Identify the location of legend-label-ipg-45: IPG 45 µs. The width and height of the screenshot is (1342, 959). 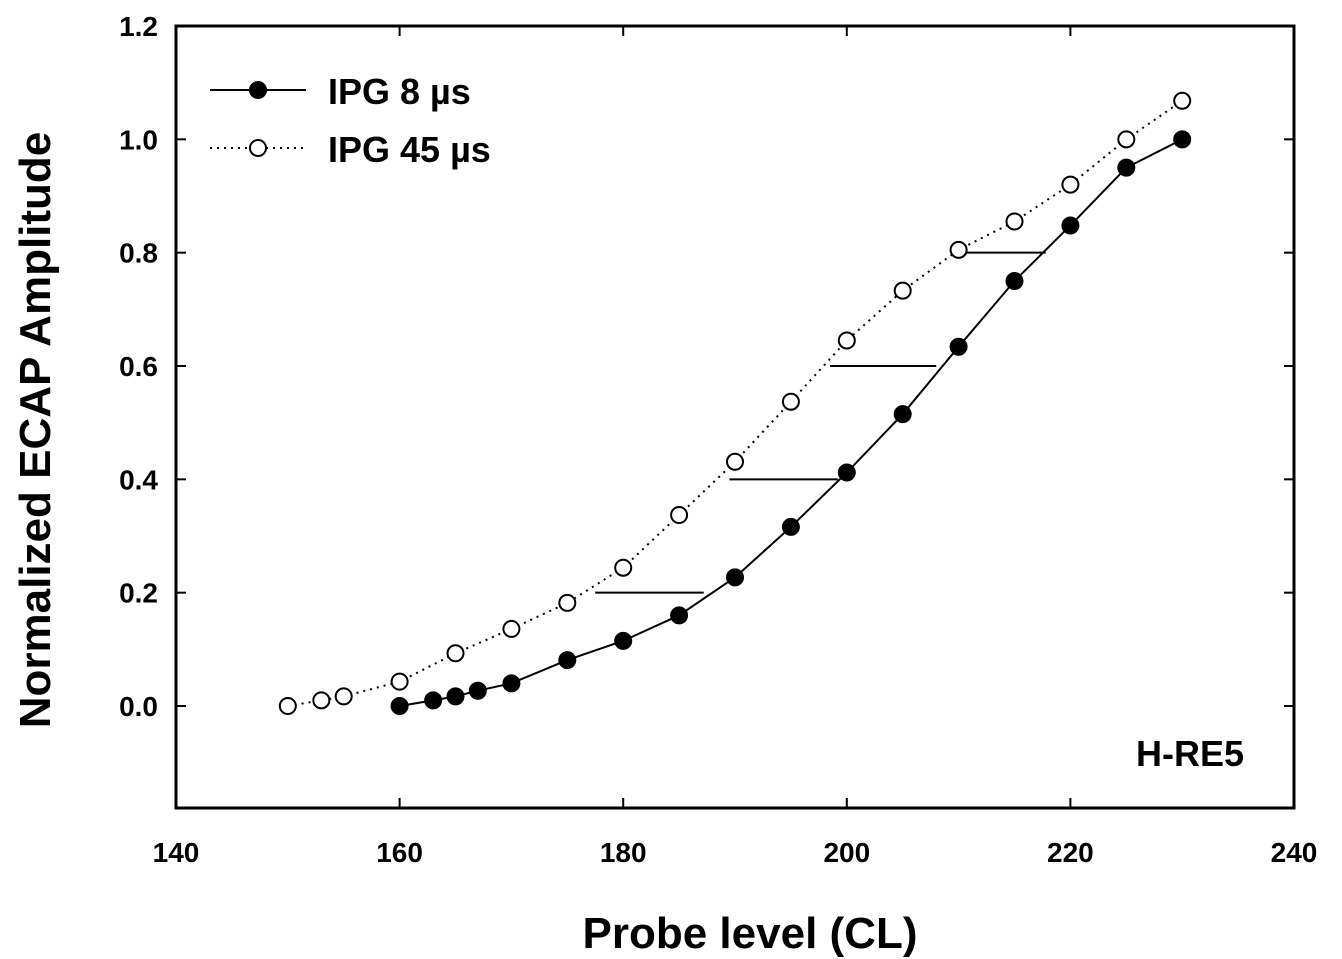
(409, 149).